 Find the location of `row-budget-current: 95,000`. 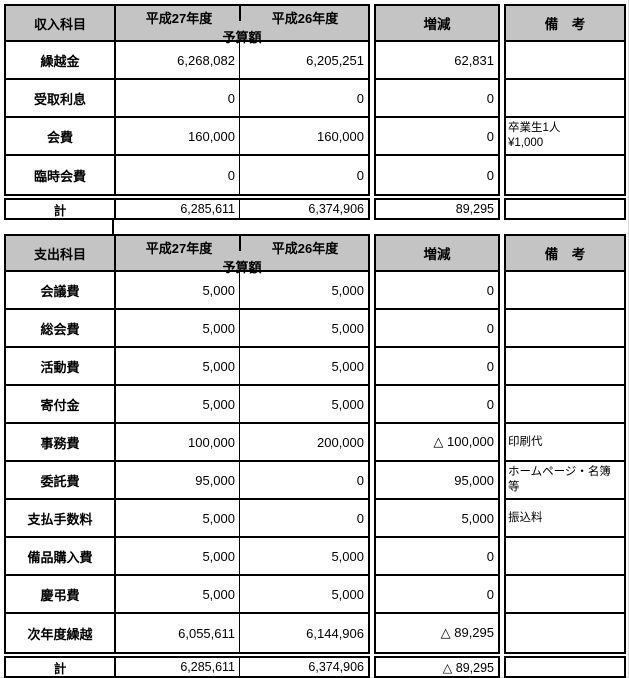

row-budget-current: 95,000 is located at coordinates (178, 480).